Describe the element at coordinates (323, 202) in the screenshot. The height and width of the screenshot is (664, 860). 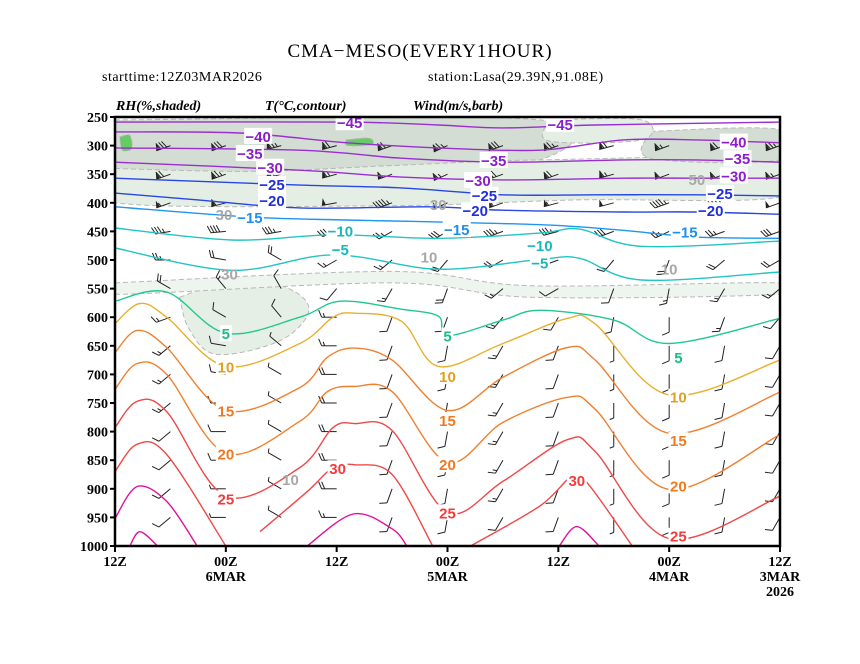
I see `barb-pennant` at that location.